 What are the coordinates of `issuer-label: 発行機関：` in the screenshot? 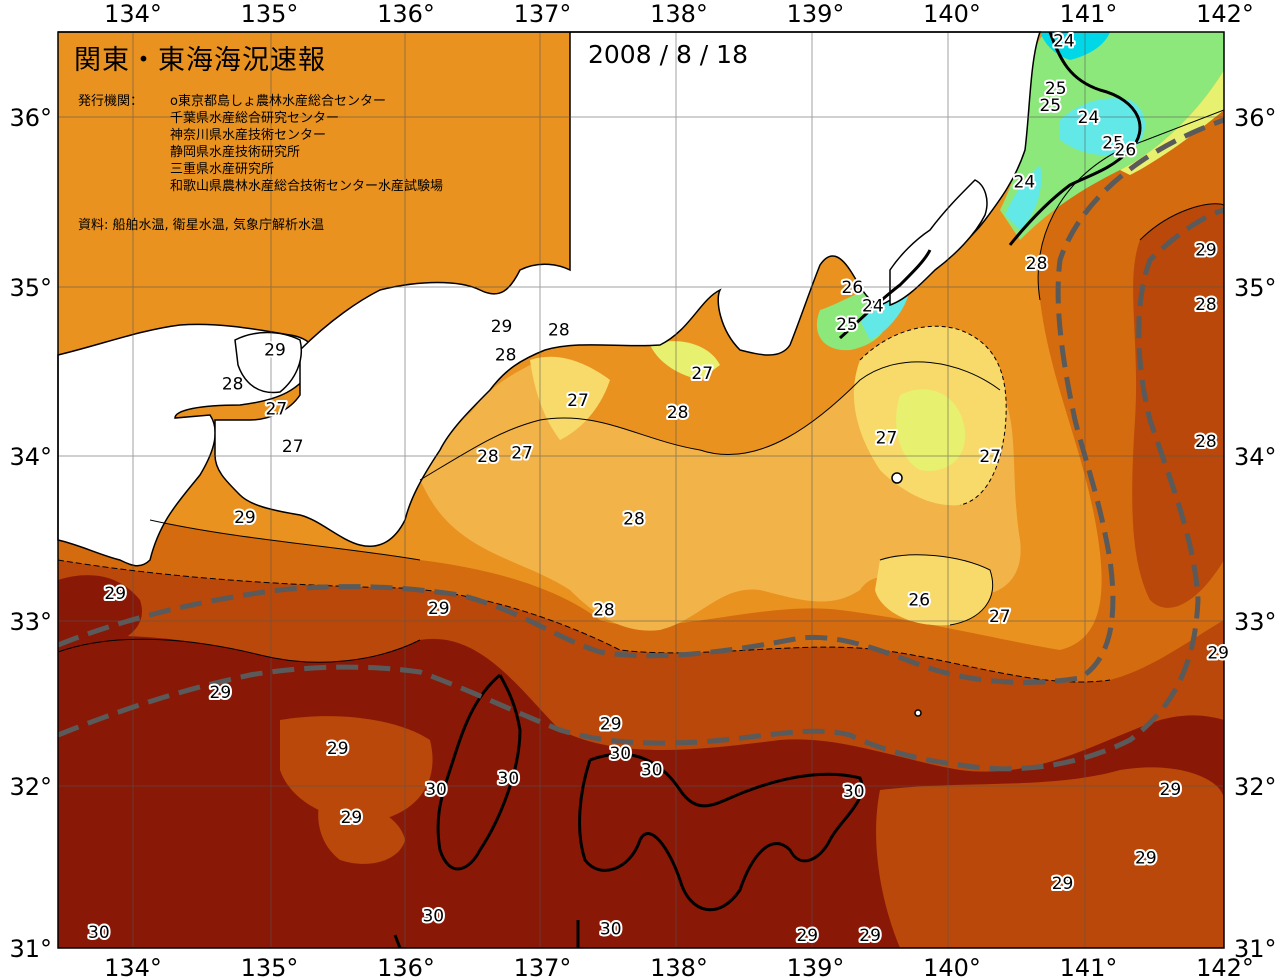 It's located at (111, 101).